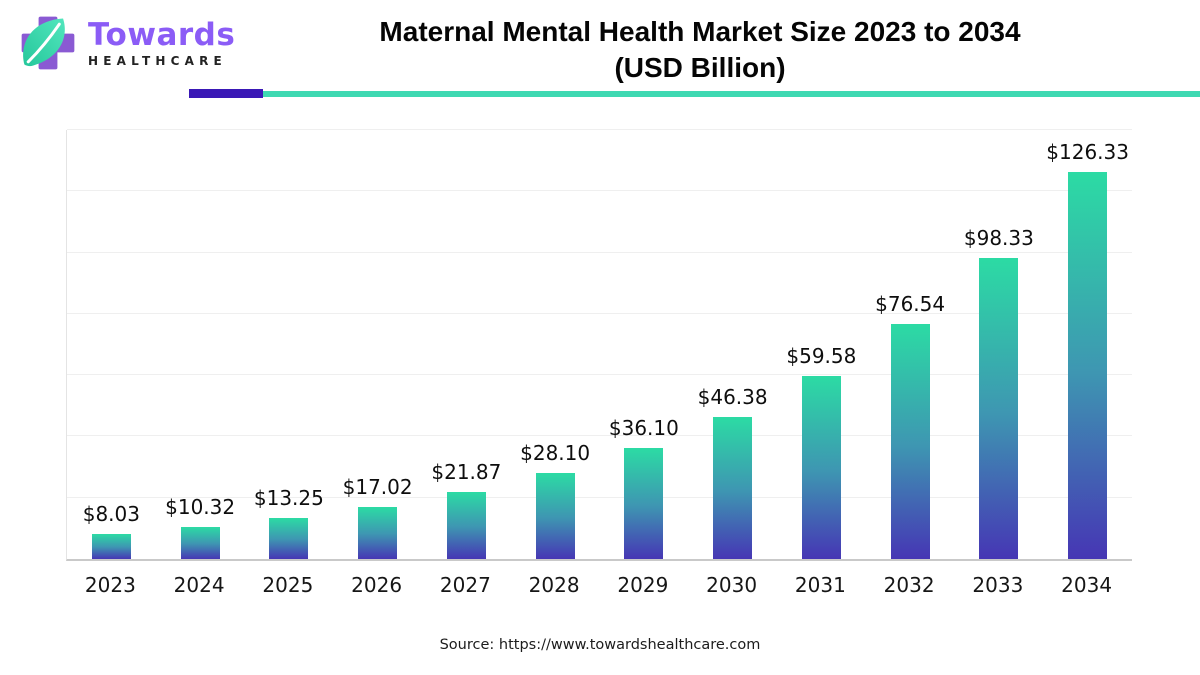 This screenshot has height=675, width=1200. What do you see at coordinates (377, 585) in the screenshot?
I see `x-tick-label: 2026` at bounding box center [377, 585].